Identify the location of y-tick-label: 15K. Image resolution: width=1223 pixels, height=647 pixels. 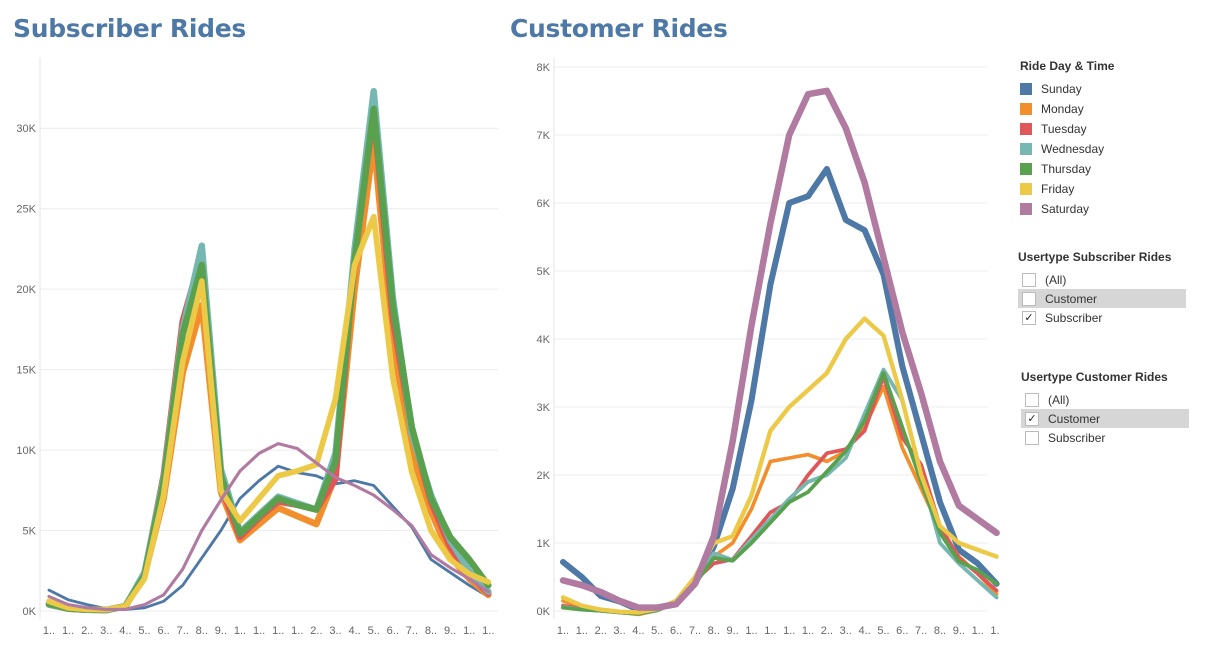
(26, 371).